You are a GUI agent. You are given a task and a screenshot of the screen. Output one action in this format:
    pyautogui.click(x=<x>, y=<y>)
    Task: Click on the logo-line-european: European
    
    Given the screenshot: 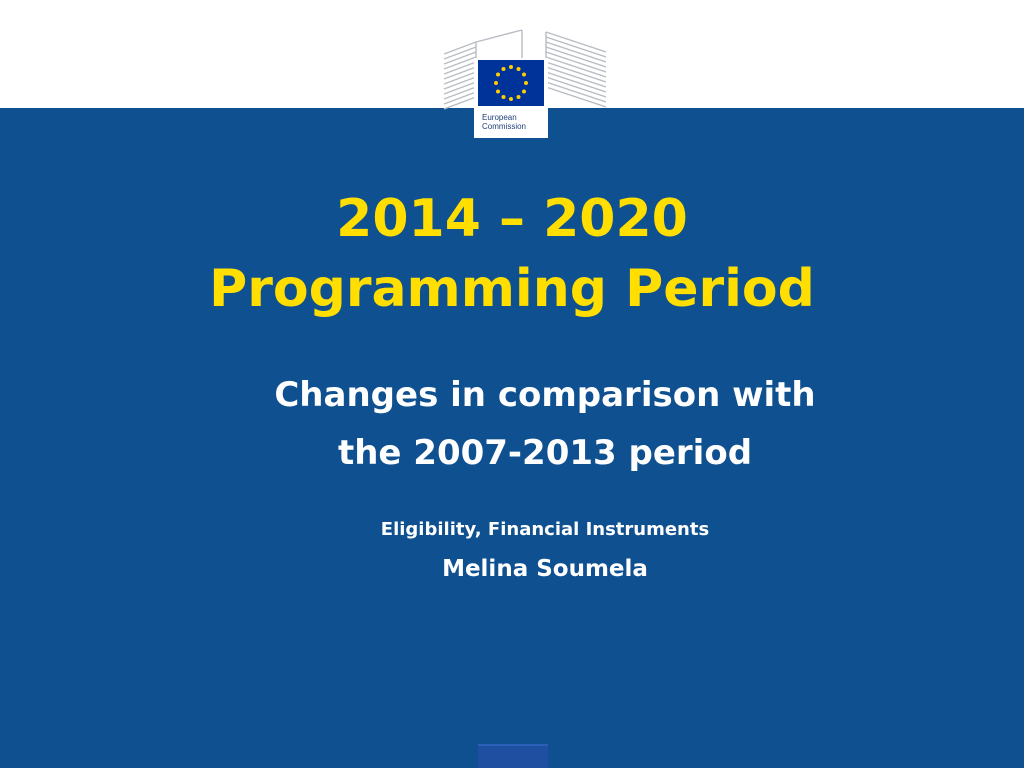 What is the action you would take?
    pyautogui.click(x=499, y=117)
    